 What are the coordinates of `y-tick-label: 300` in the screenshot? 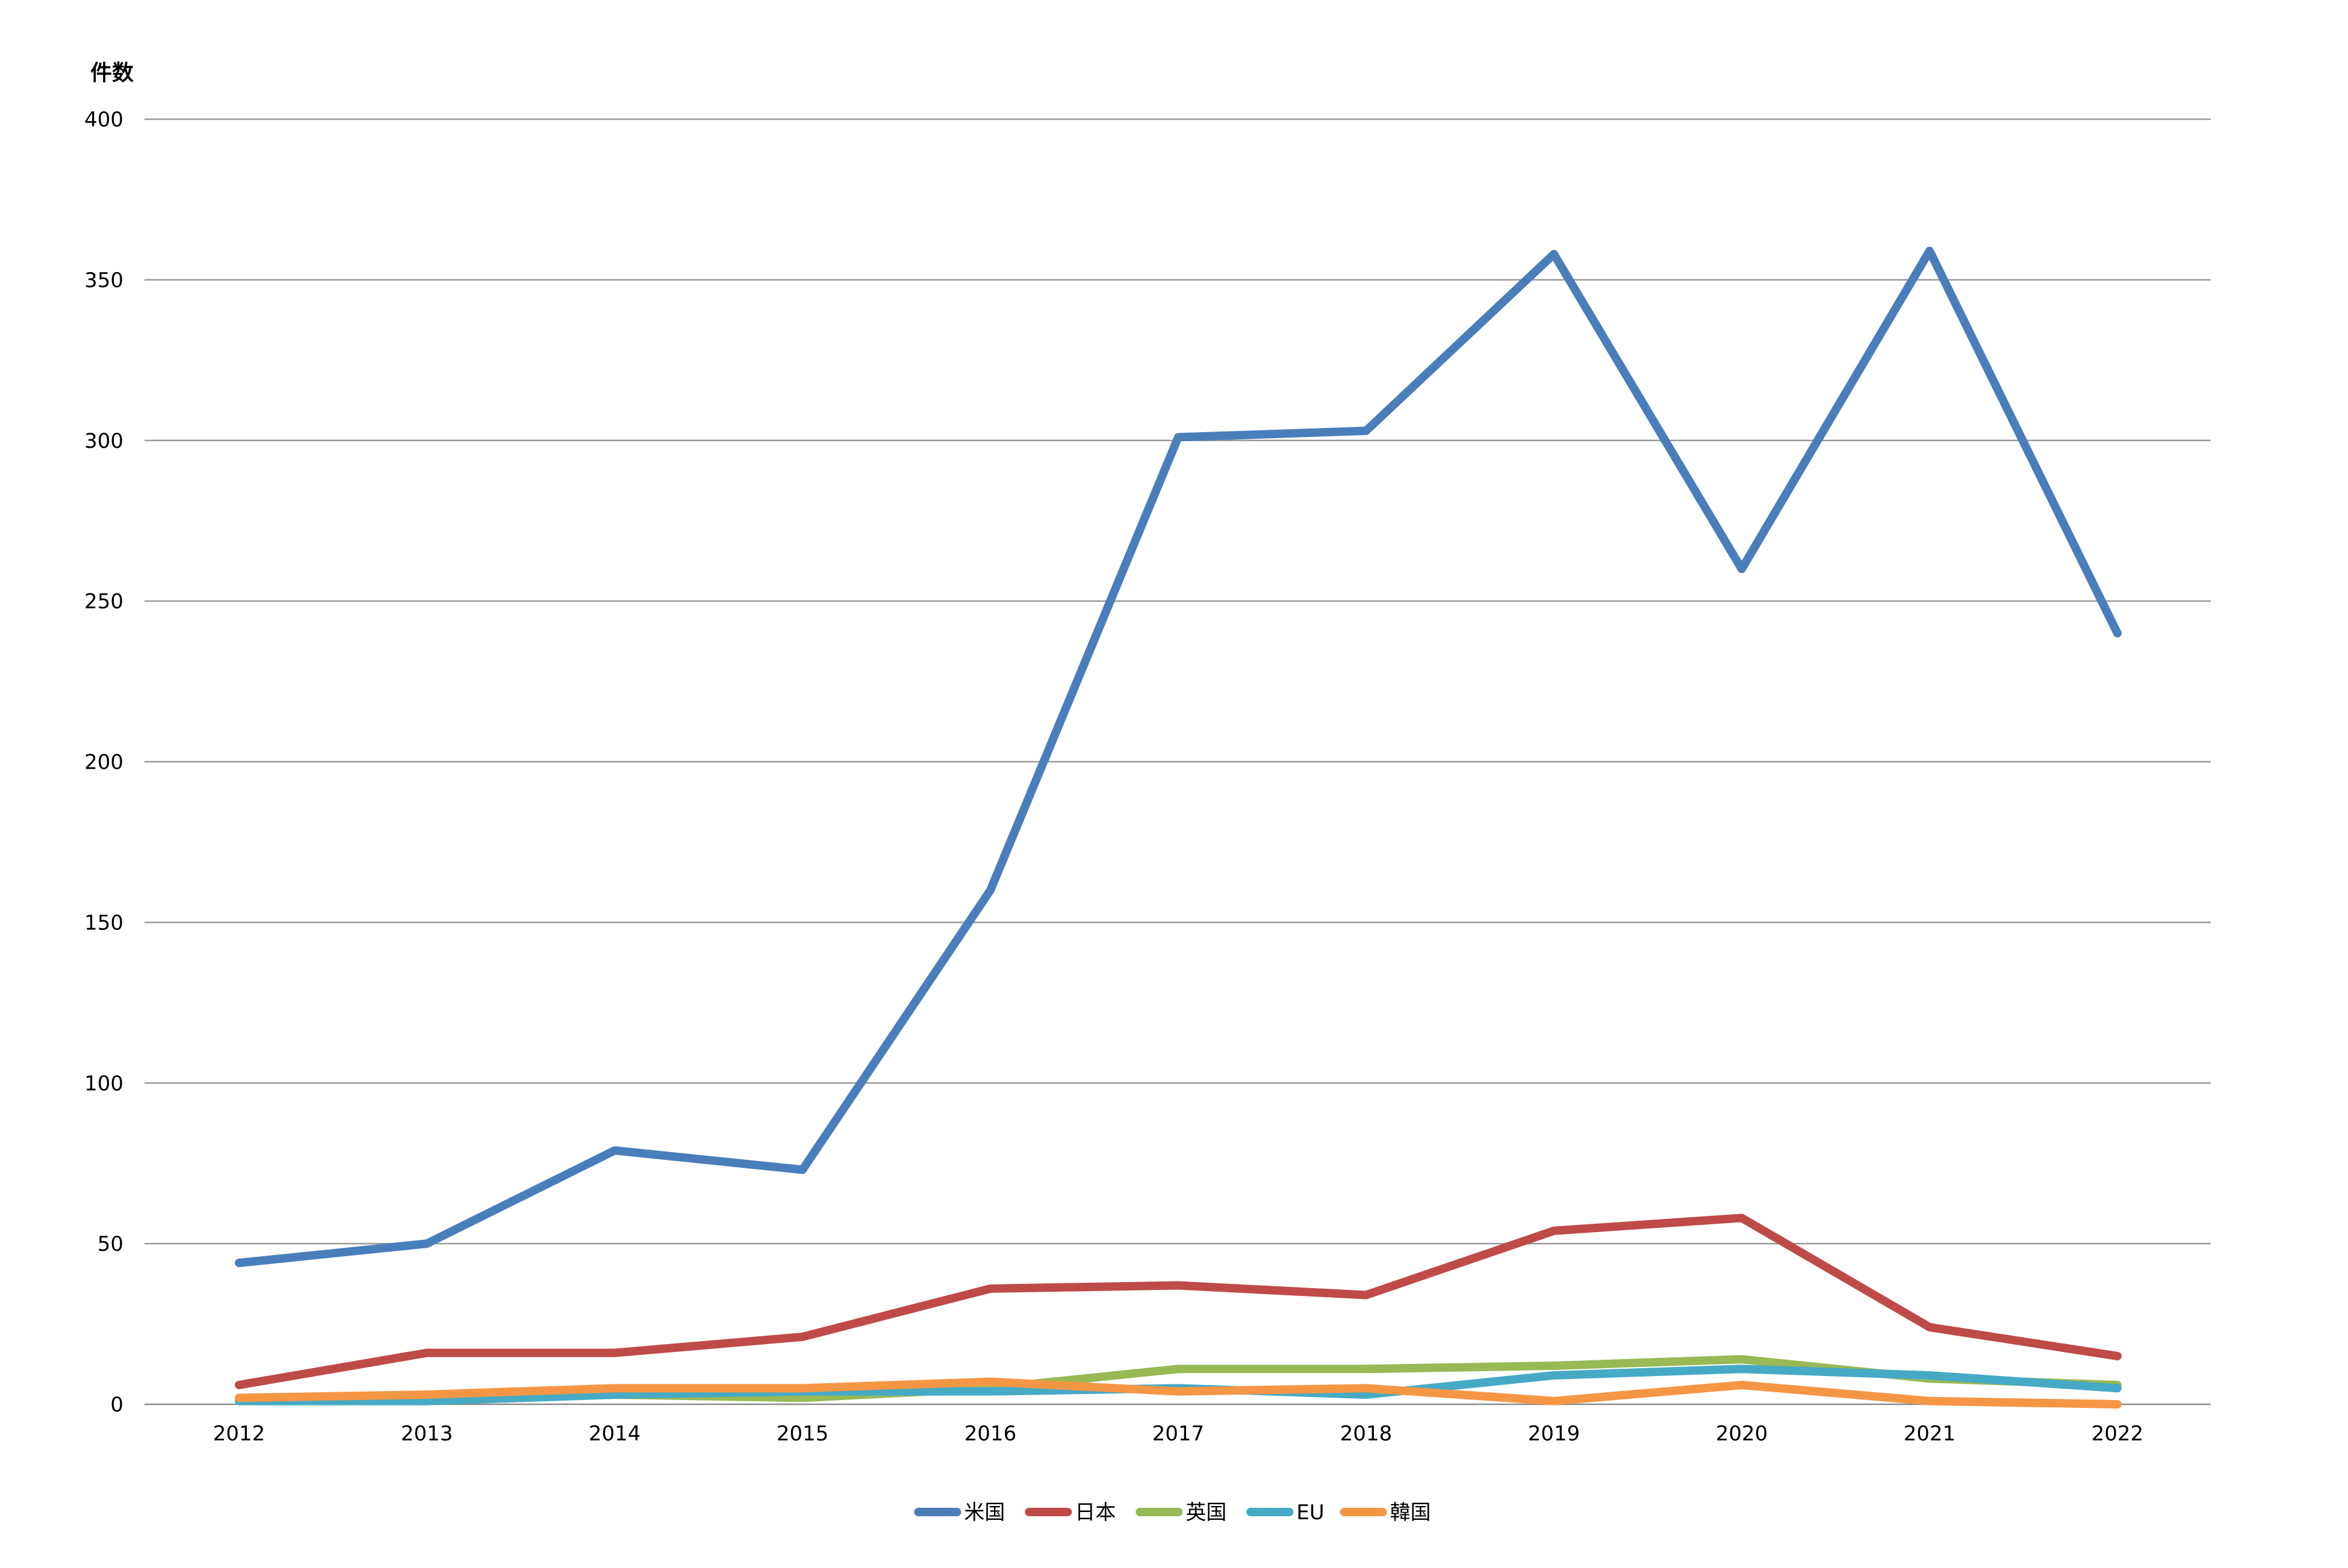 It's located at (103, 441).